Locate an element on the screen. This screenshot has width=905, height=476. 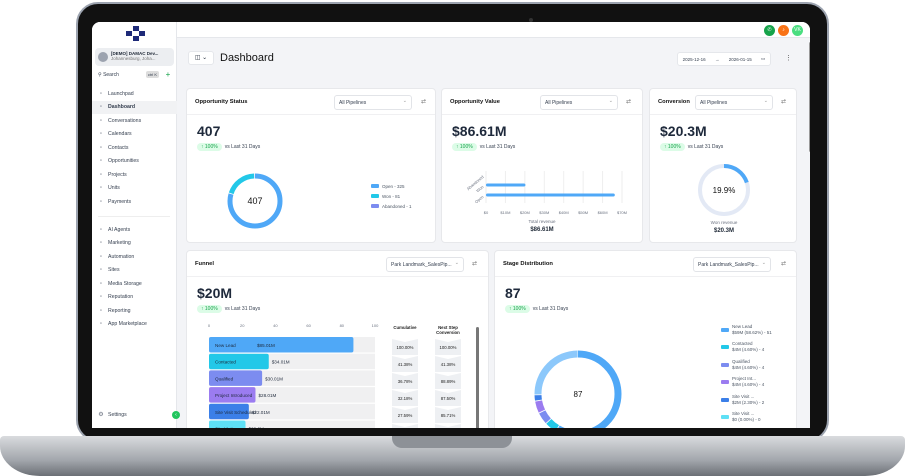
search-button: ⚲ Search ctrl K is located at coordinates (128, 75).